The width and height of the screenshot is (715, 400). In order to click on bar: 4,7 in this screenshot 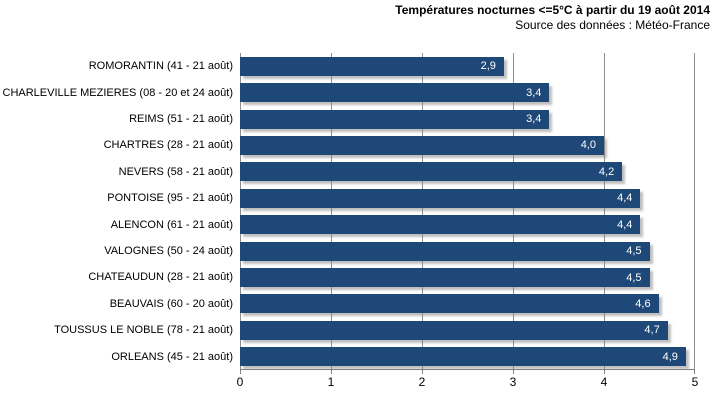, I will do `click(454, 330)`.